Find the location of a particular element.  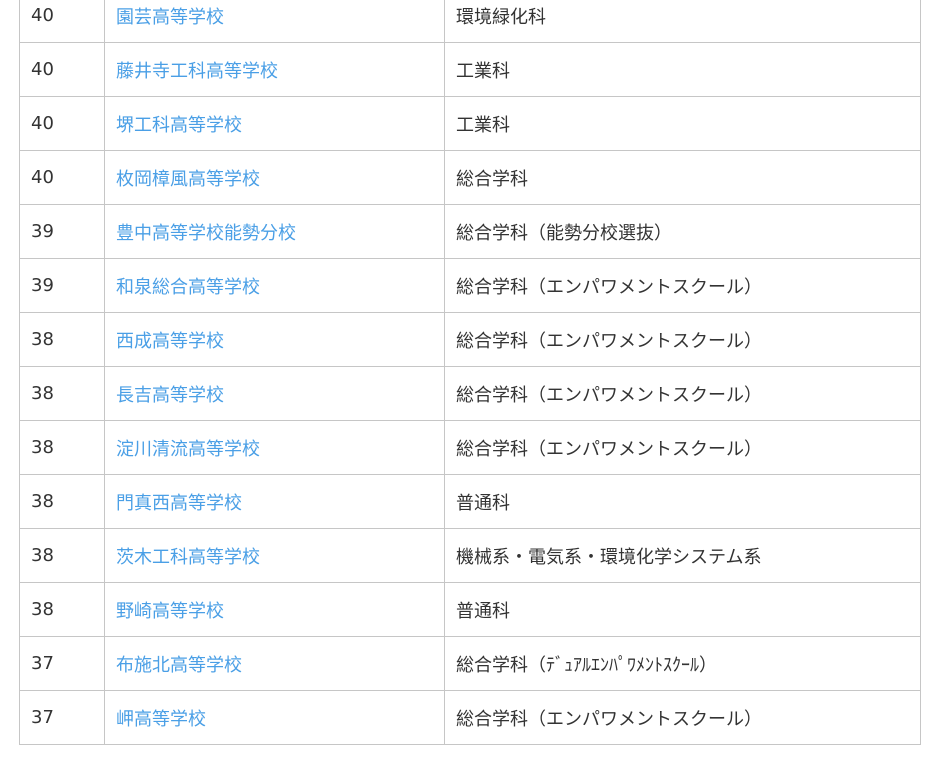

school-link: 枚岡樟風高等学校 is located at coordinates (188, 179).